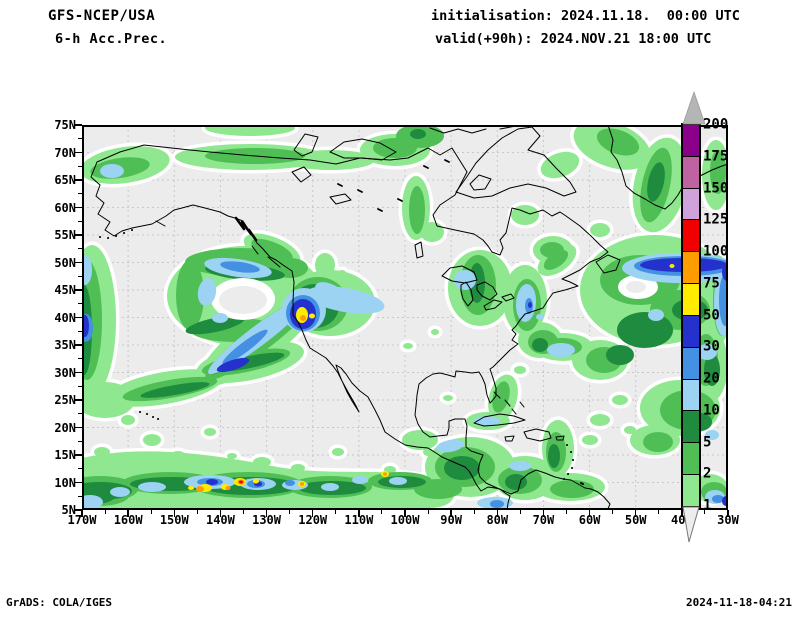 Image resolution: width=800 pixels, height=618 pixels. What do you see at coordinates (65, 317) in the screenshot?
I see `lat-label: 40N` at bounding box center [65, 317].